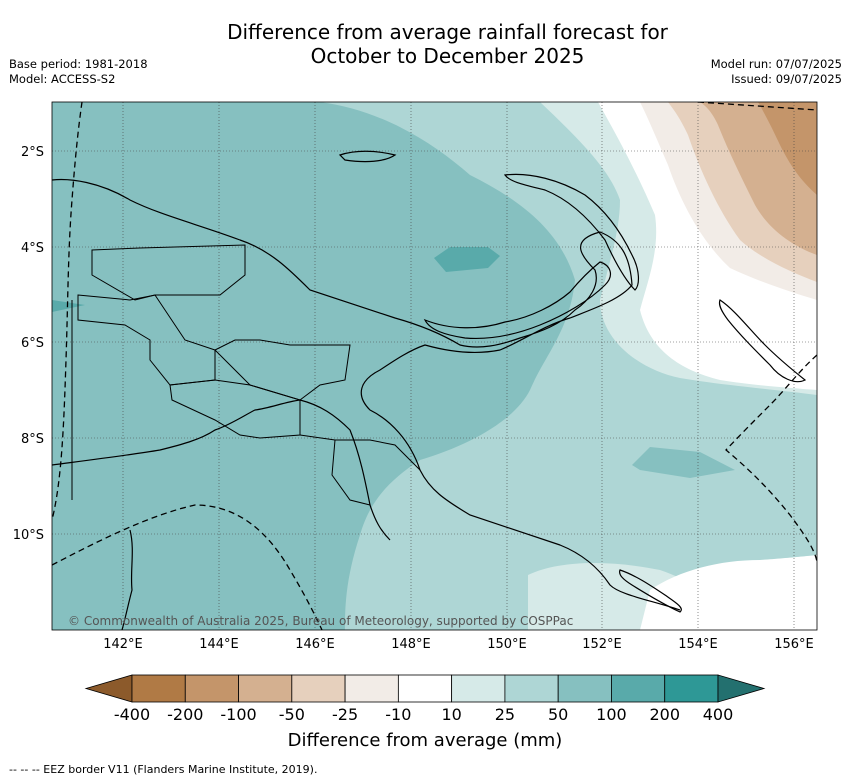 The width and height of the screenshot is (850, 781). I want to click on base-period: Base period: 1981-2018, so click(78, 64).